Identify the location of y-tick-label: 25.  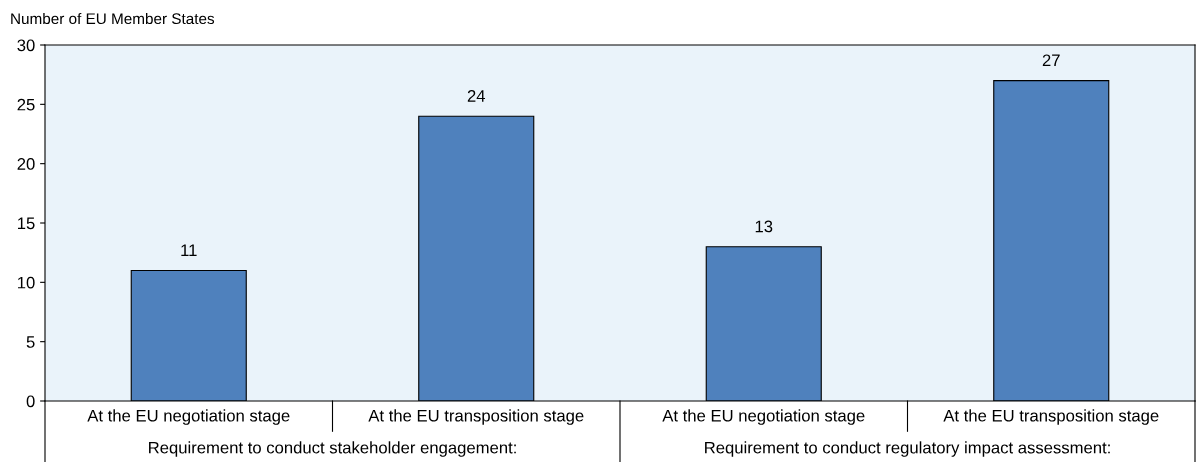
(26, 104).